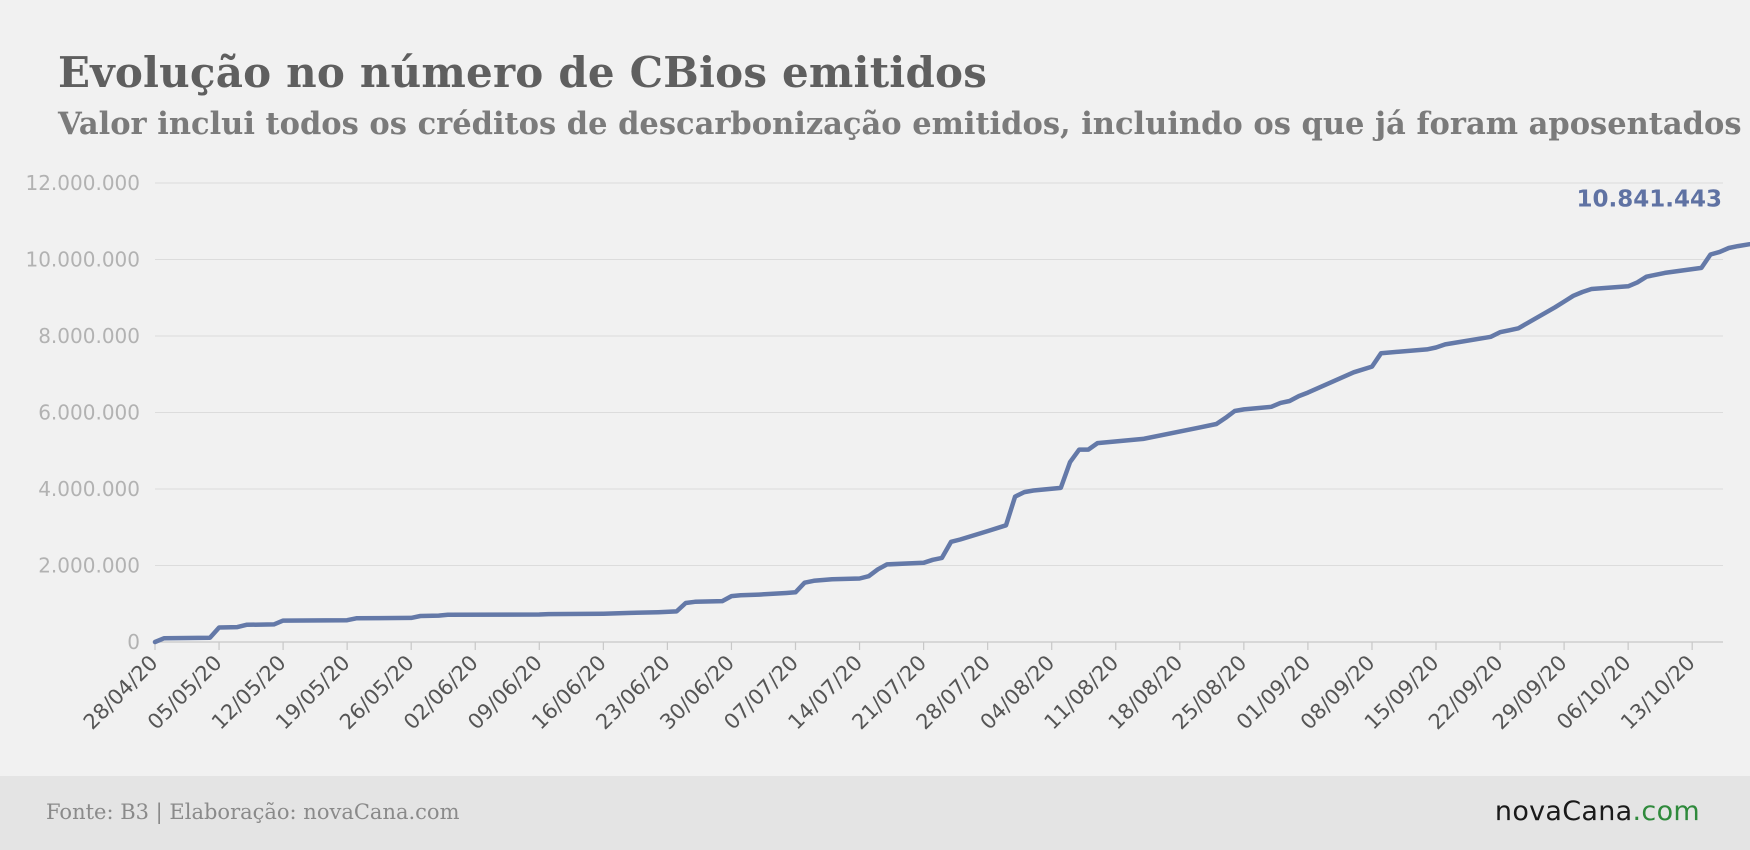 The image size is (1750, 850). Describe the element at coordinates (89, 336) in the screenshot. I see `y-tick-label: 8.000.000` at that location.